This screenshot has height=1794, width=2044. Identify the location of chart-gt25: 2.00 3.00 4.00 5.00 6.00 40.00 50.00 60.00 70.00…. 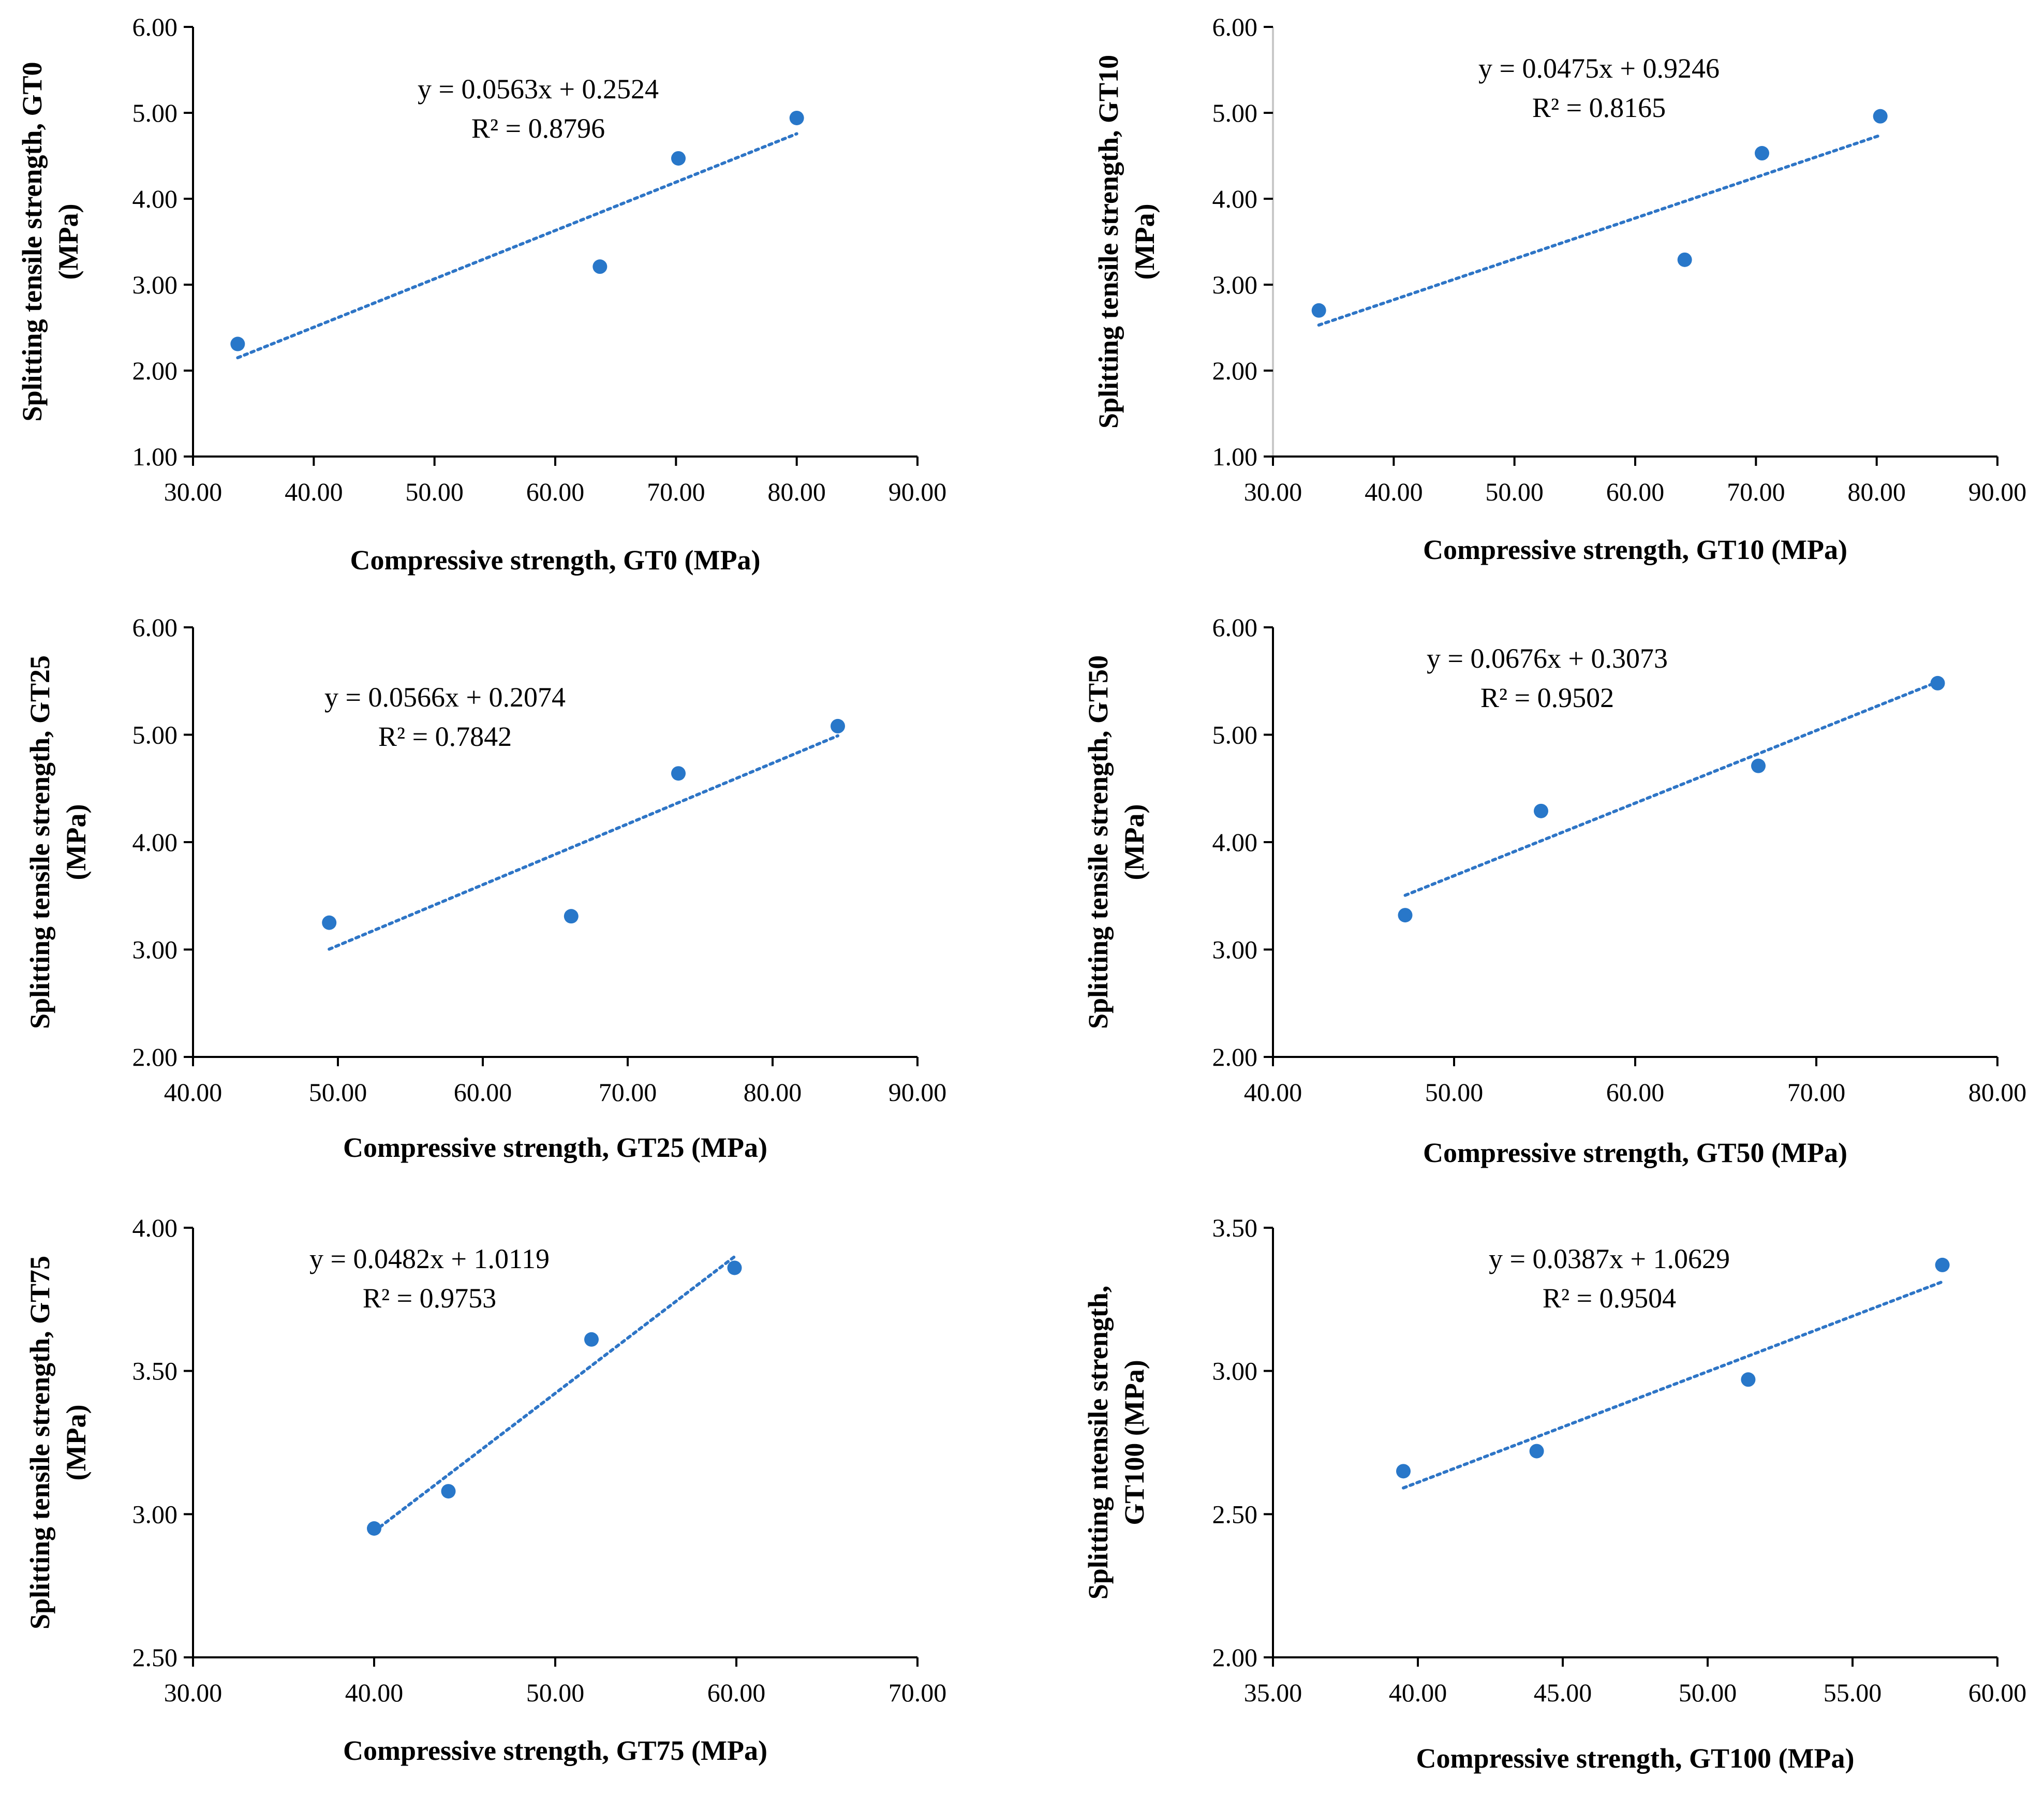
(485, 888).